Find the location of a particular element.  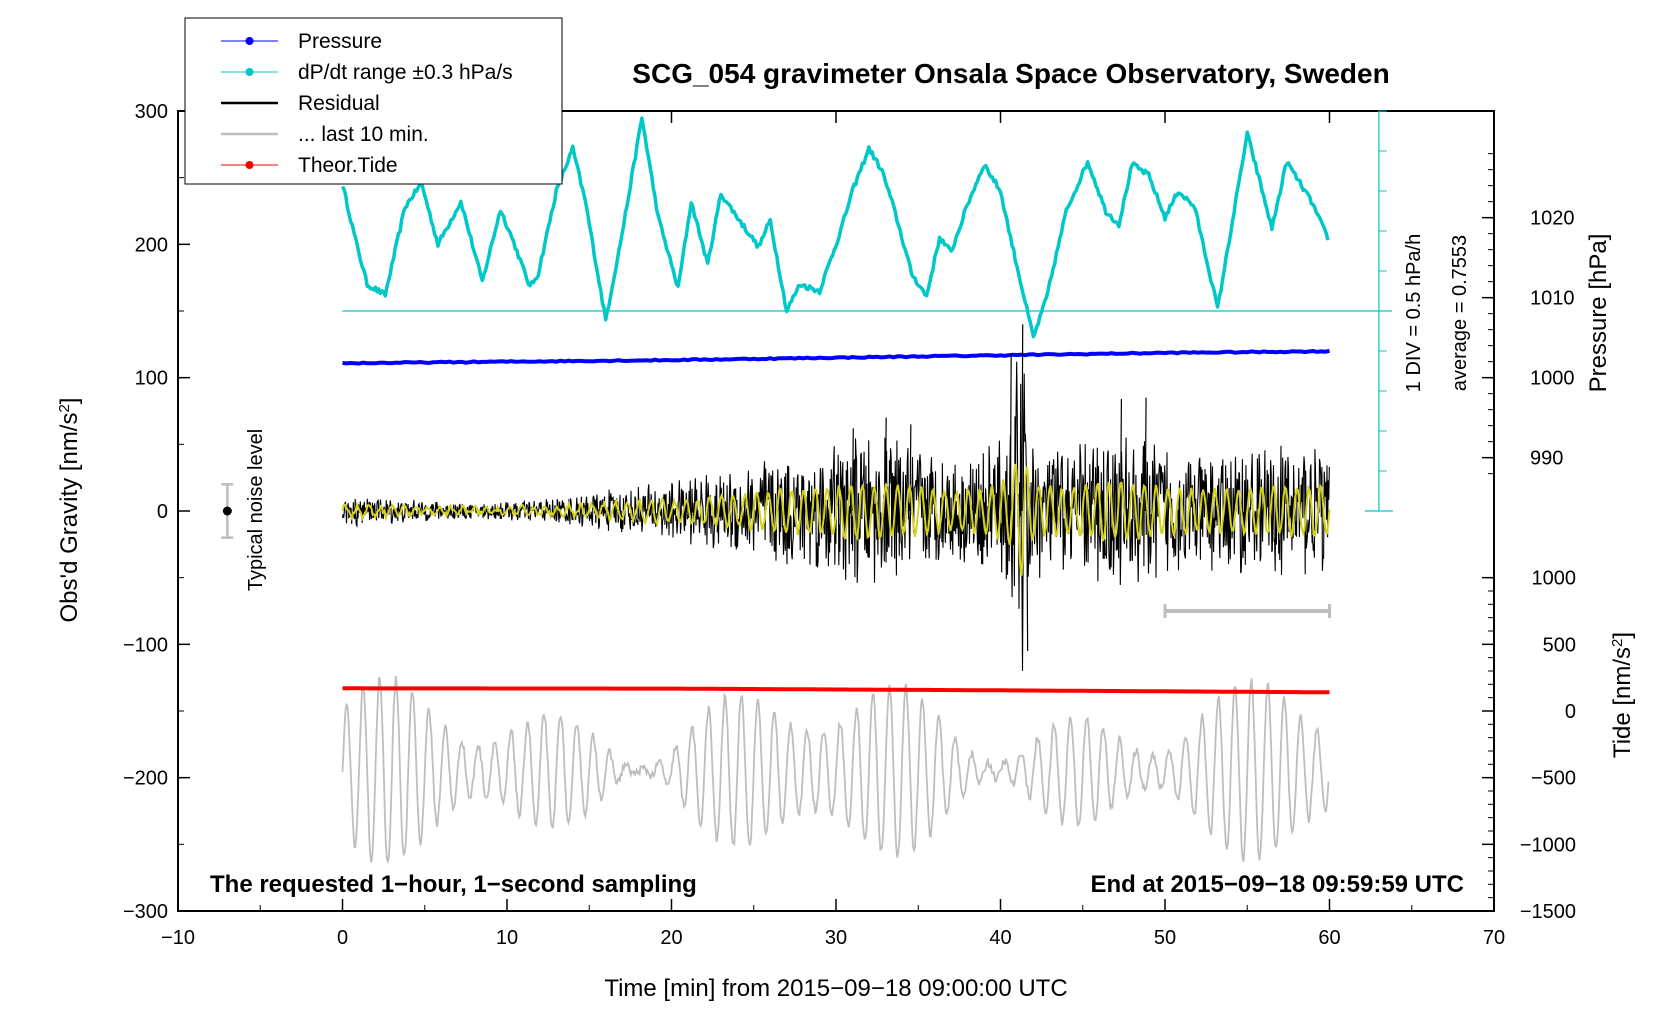

note-left: The requested 1−hour, 1−second sampling is located at coordinates (453, 884).